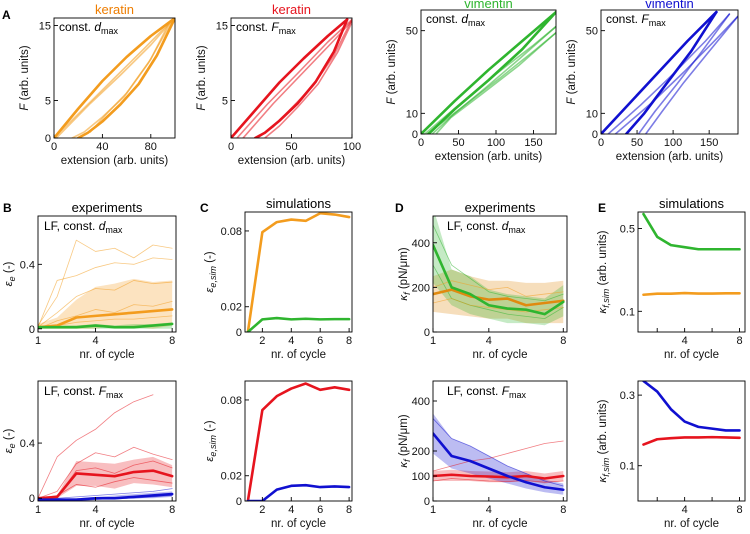  Describe the element at coordinates (627, 396) in the screenshot. I see `y-tick-label: 0.3` at that location.